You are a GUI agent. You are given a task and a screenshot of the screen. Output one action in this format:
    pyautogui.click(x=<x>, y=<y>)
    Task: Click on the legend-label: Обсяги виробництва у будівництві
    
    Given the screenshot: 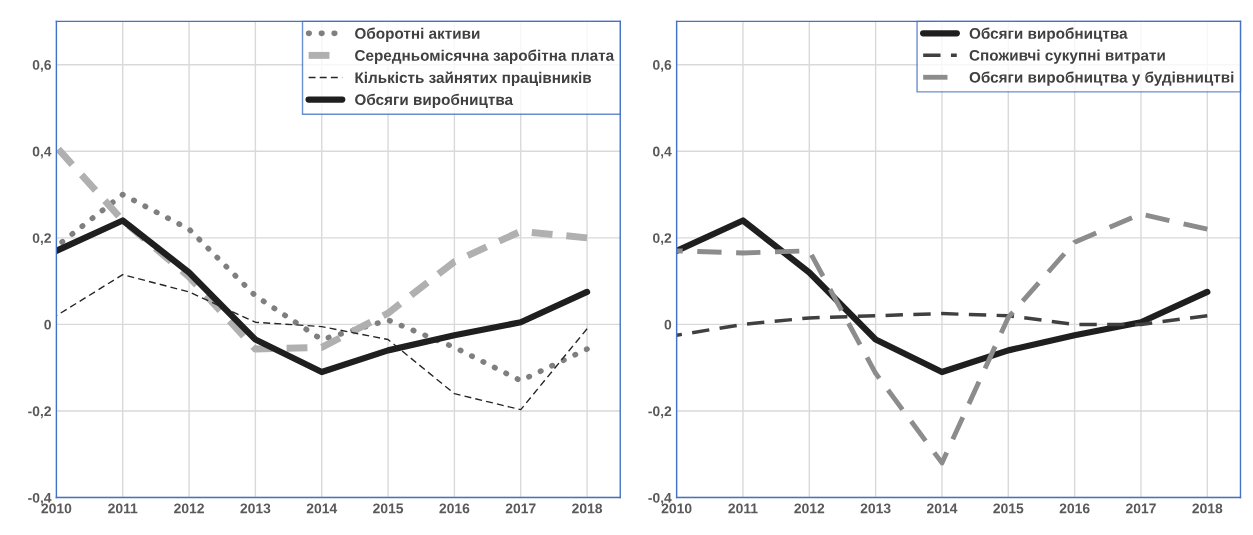 What is the action you would take?
    pyautogui.click(x=1101, y=78)
    